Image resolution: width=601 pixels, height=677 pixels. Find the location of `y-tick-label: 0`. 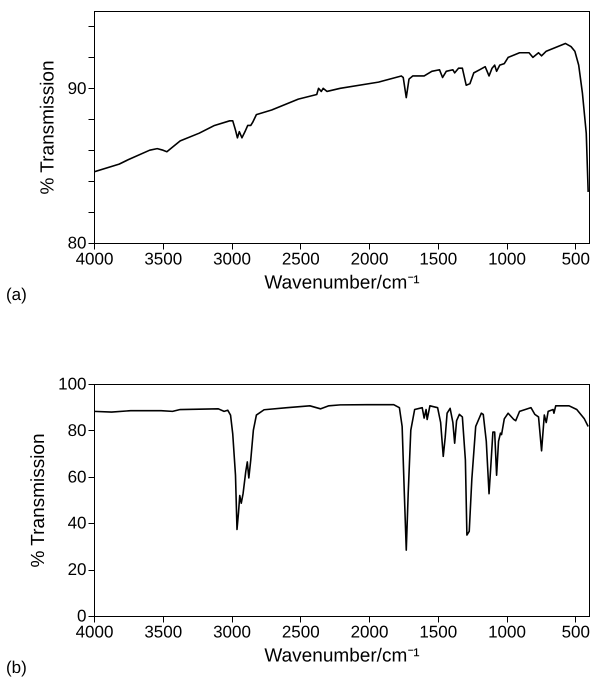

y-tick-label: 0 is located at coordinates (81, 616).